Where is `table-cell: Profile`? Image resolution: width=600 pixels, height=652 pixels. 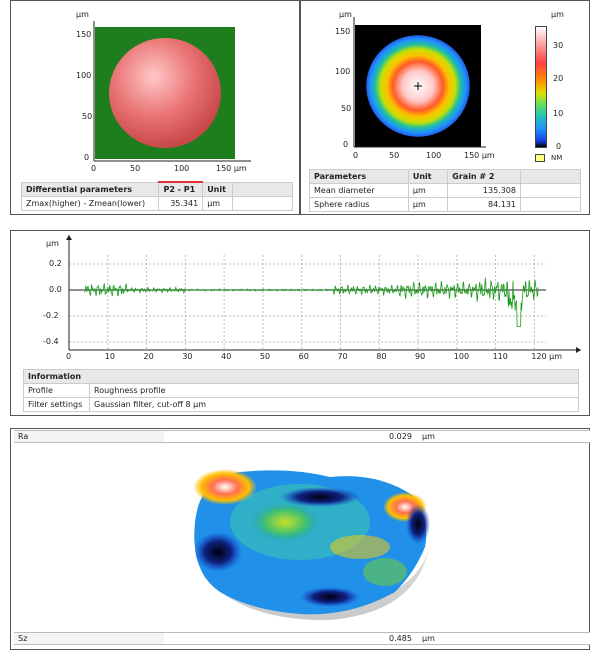 table-cell: Profile is located at coordinates (56, 390).